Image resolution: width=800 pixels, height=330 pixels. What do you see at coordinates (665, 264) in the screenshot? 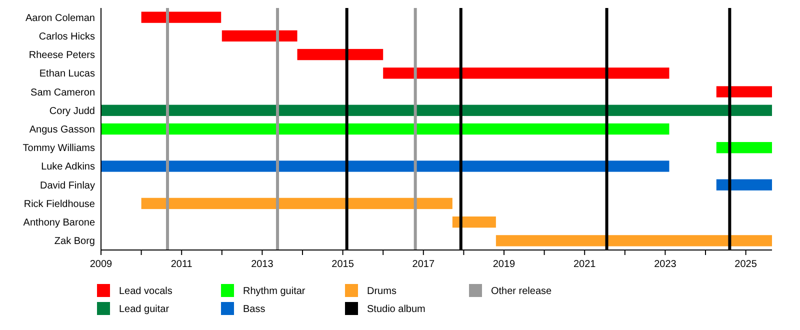
I see `x-tick-label: 2023` at bounding box center [665, 264].